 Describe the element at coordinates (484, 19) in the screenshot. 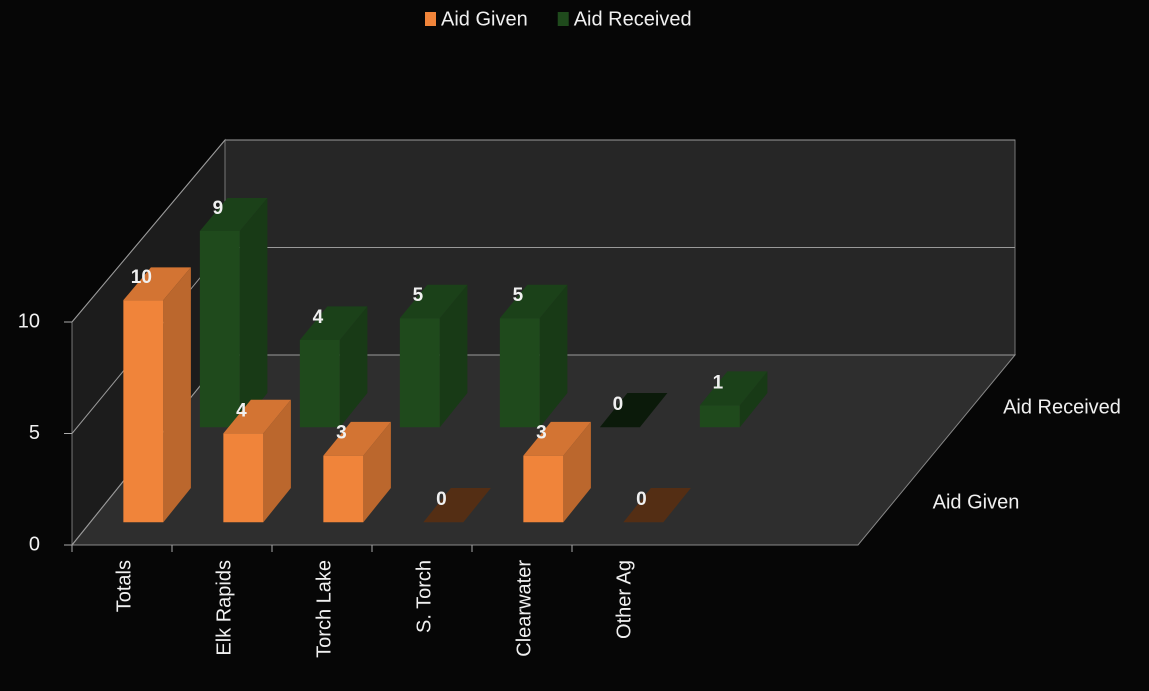

I see `legend-label: Aid Given` at that location.